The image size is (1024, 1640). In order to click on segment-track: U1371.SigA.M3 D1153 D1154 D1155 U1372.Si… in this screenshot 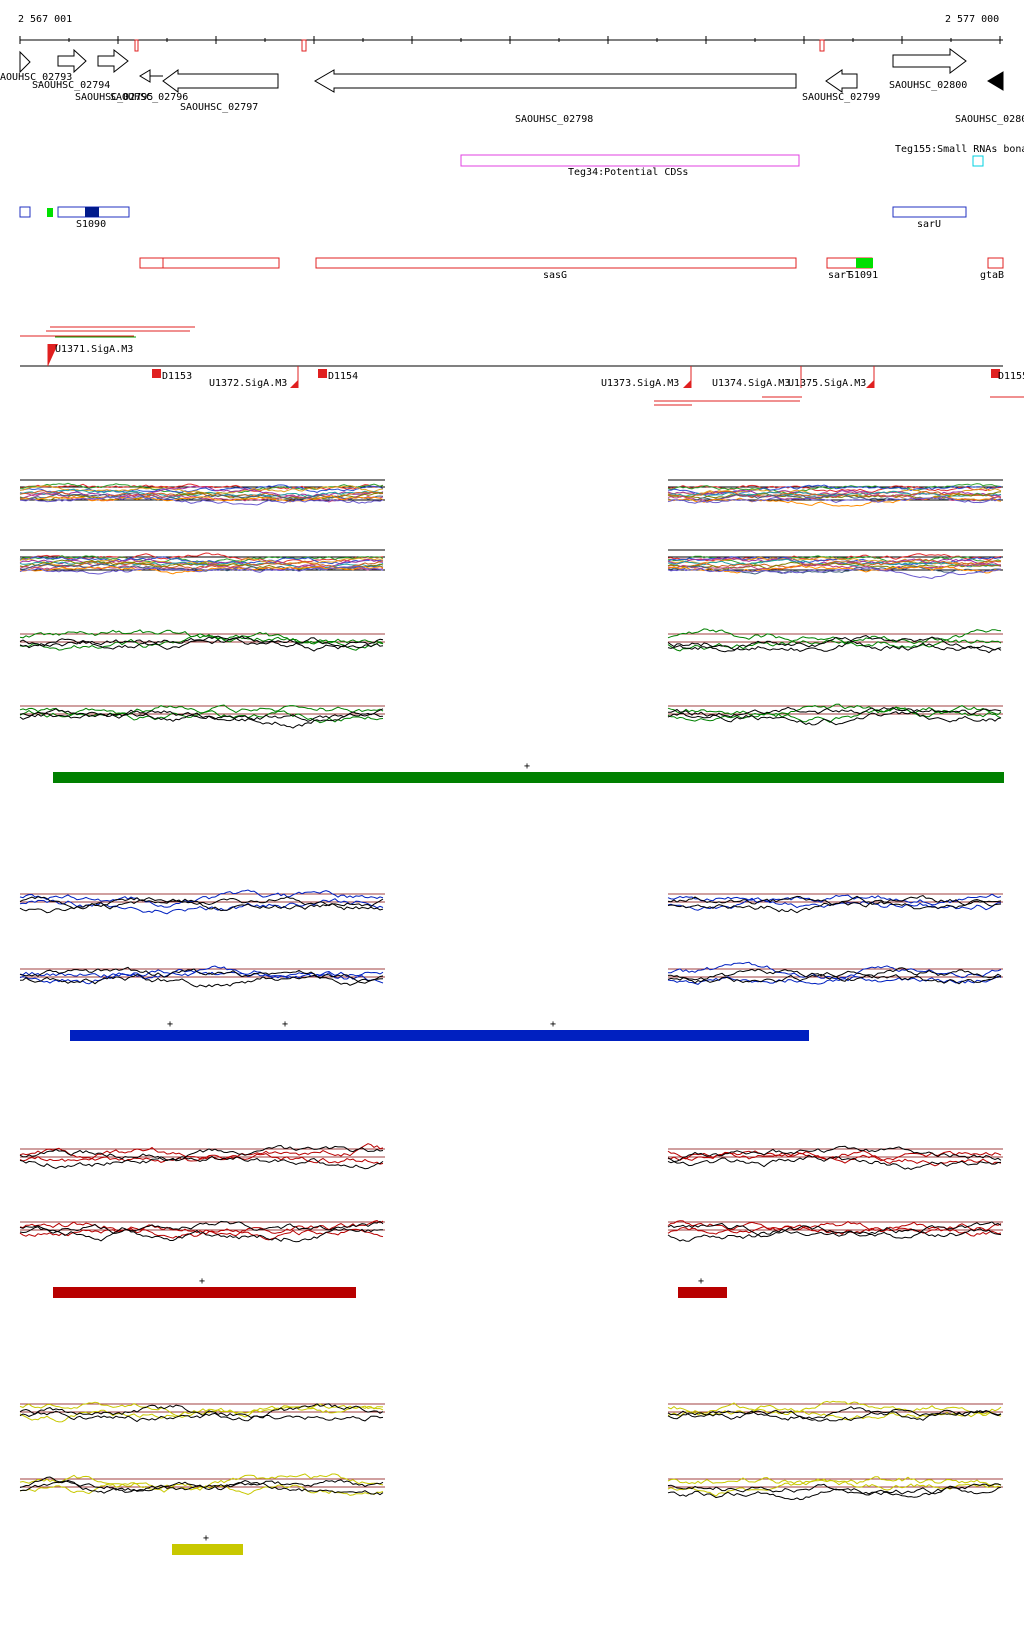, I will do `click(522, 366)`.